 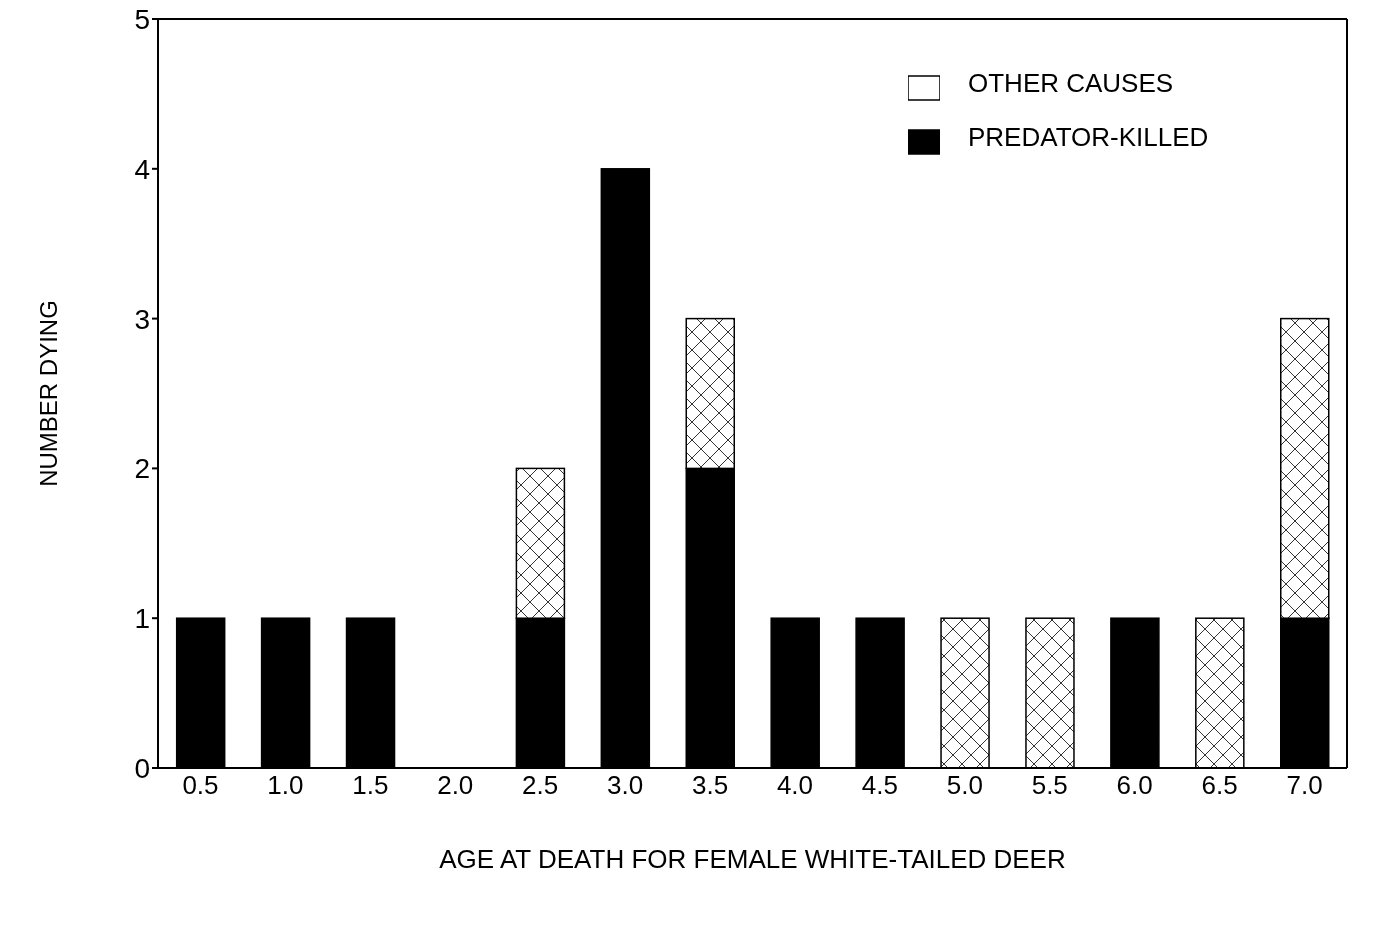 What do you see at coordinates (795, 785) in the screenshot?
I see `x-tick-label: 4.0` at bounding box center [795, 785].